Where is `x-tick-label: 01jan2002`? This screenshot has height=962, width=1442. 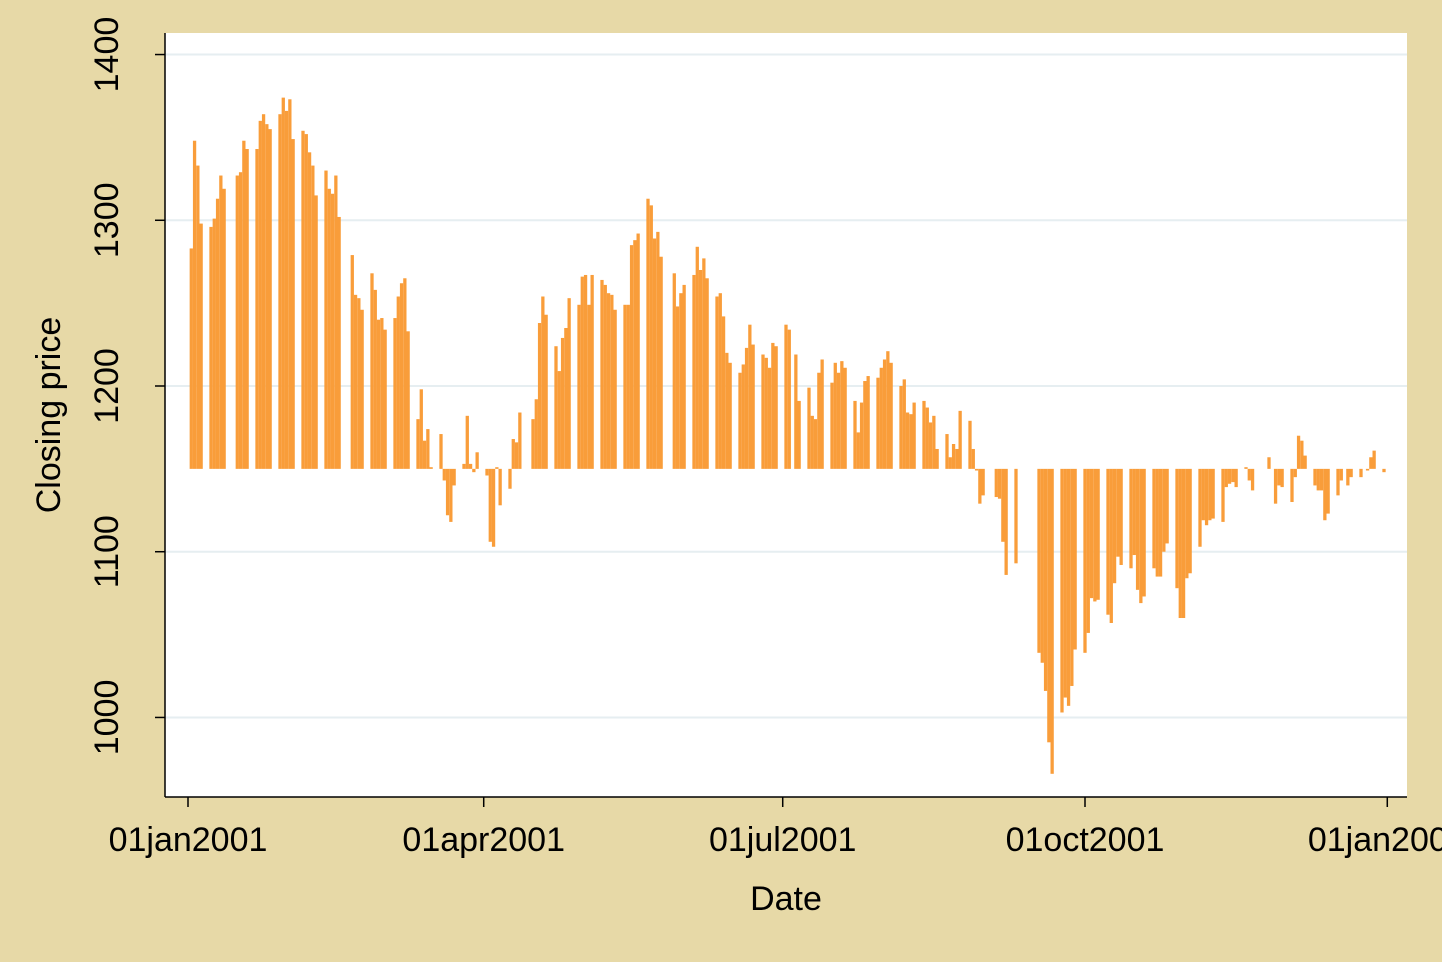
x-tick-label: 01jan2002 is located at coordinates (1375, 840).